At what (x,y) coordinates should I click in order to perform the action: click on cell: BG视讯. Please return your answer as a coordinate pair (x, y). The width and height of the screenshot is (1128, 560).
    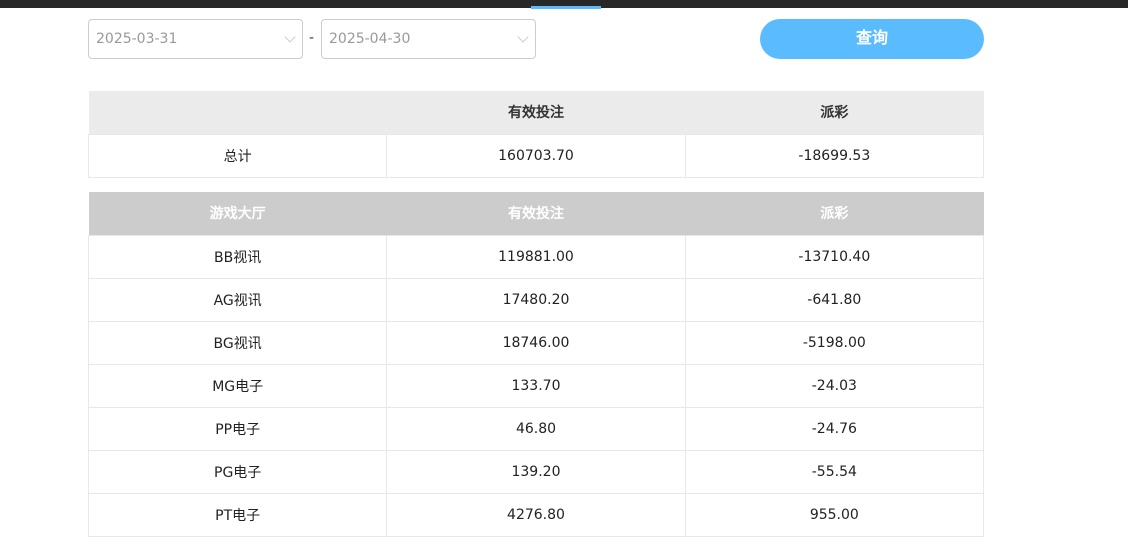
    Looking at the image, I should click on (237, 342).